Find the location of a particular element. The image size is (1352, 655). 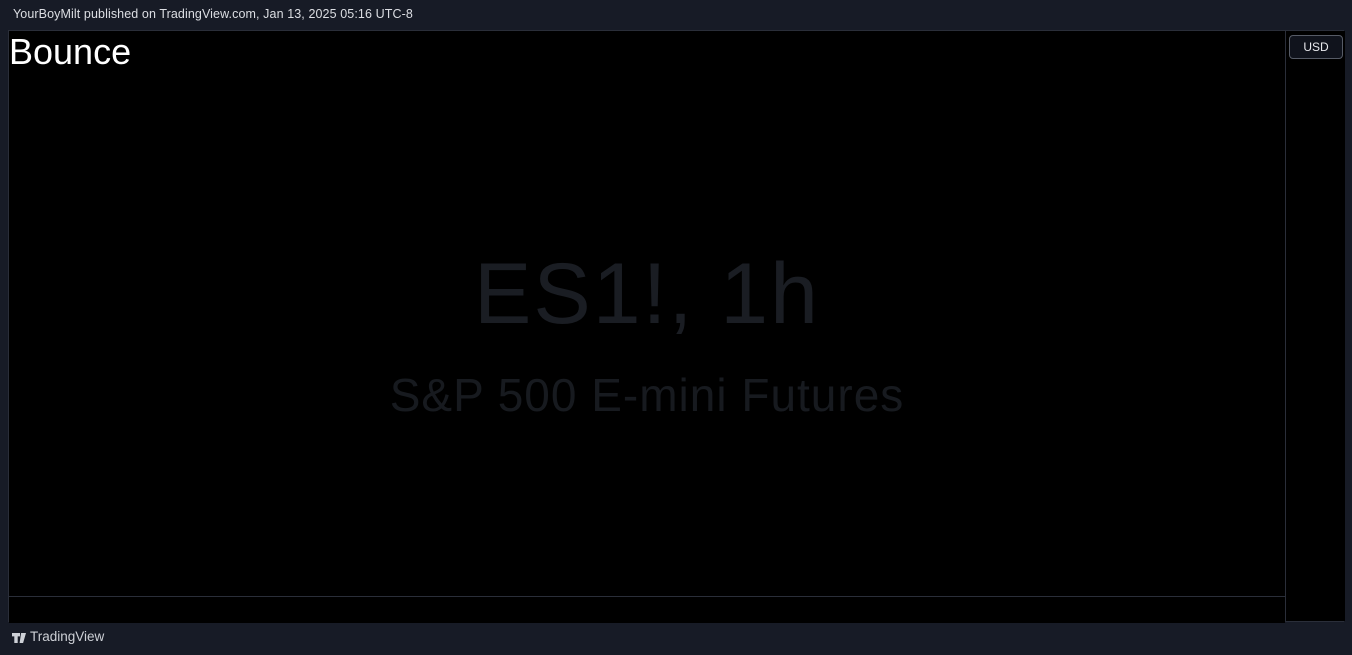

time-axis is located at coordinates (647, 609).